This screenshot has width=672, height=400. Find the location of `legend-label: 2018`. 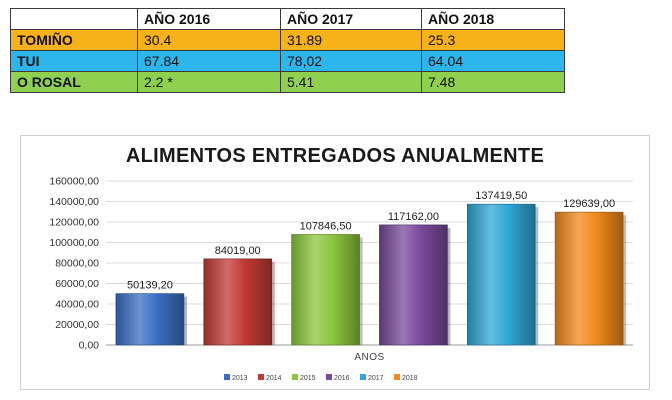

legend-label: 2018 is located at coordinates (410, 378).